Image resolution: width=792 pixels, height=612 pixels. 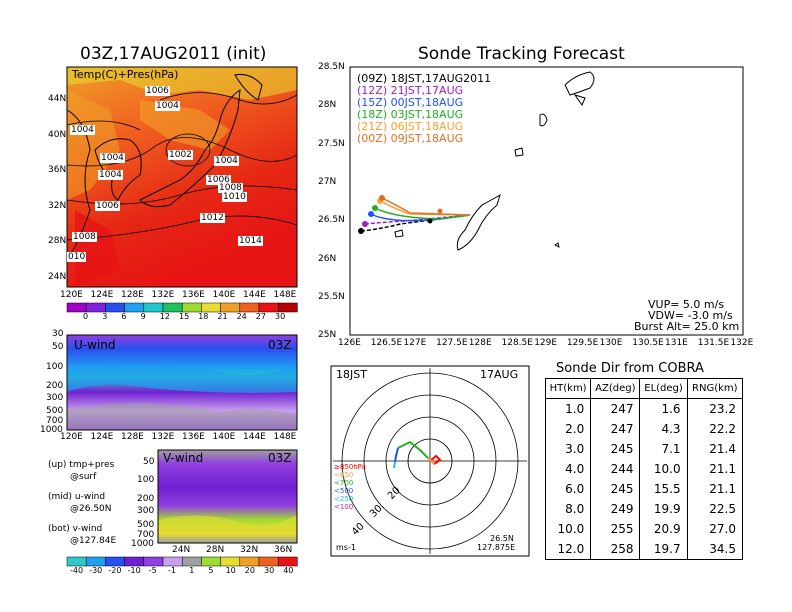 What do you see at coordinates (146, 499) in the screenshot?
I see `vwind-pressure-label: 200` at bounding box center [146, 499].